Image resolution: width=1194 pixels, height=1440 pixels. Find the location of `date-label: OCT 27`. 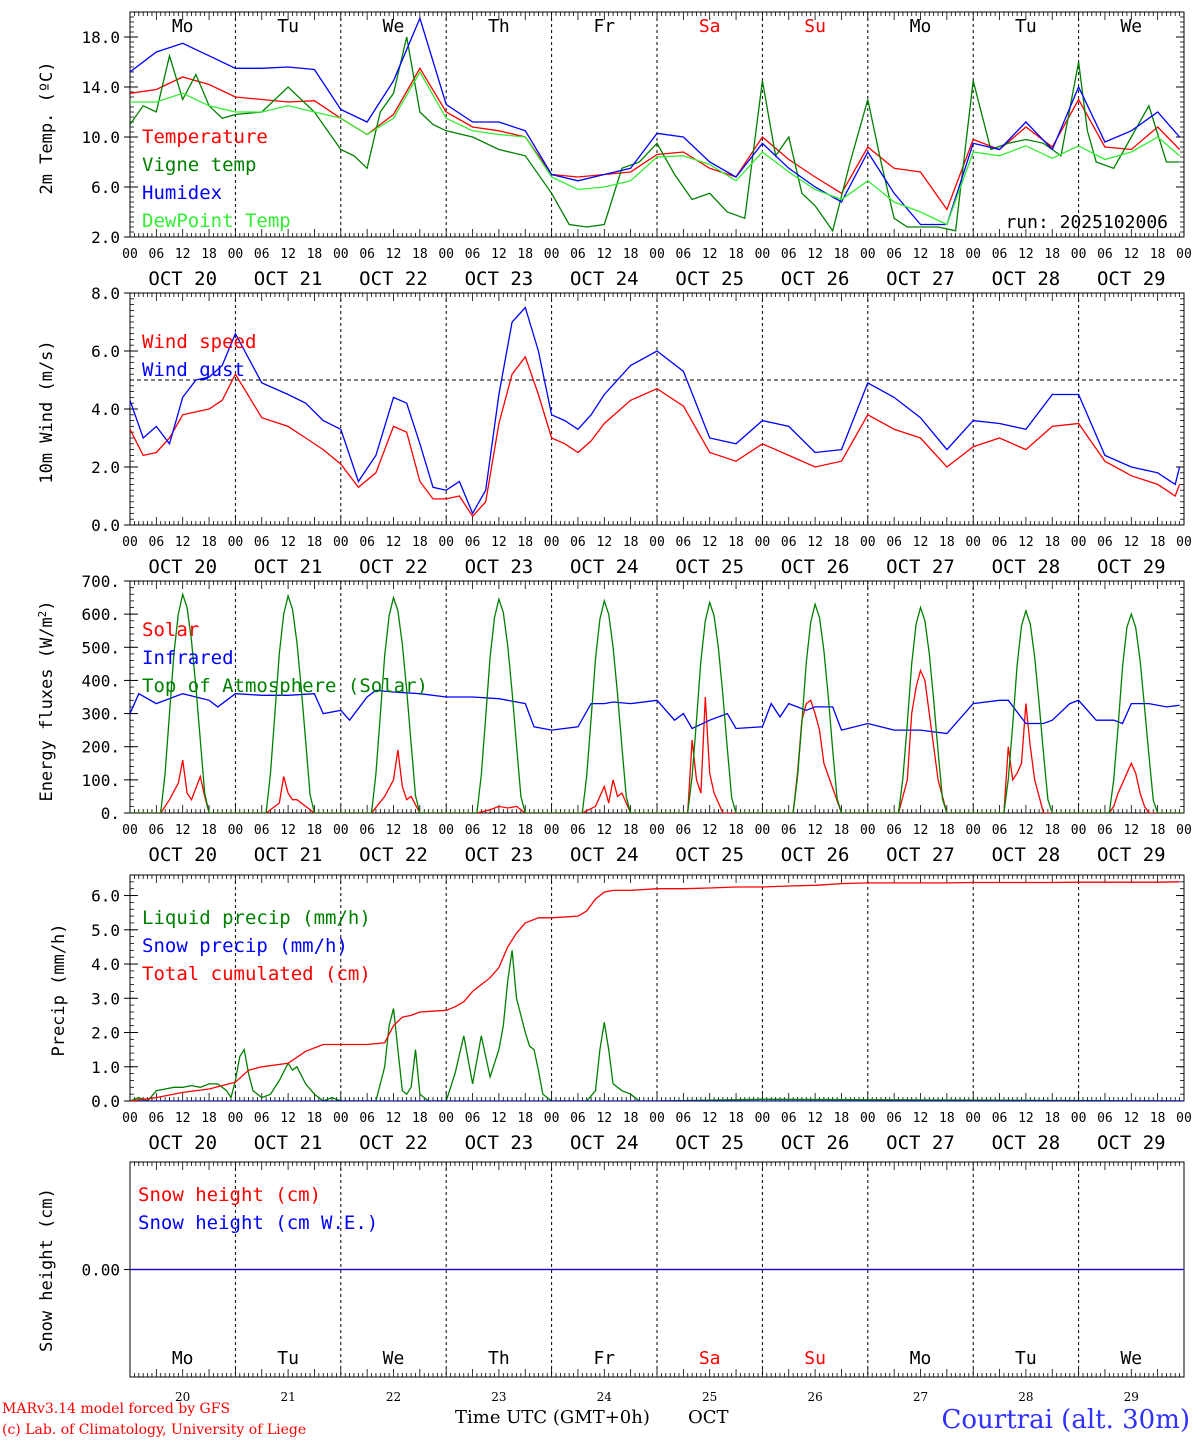

date-label: OCT 27 is located at coordinates (920, 1143).